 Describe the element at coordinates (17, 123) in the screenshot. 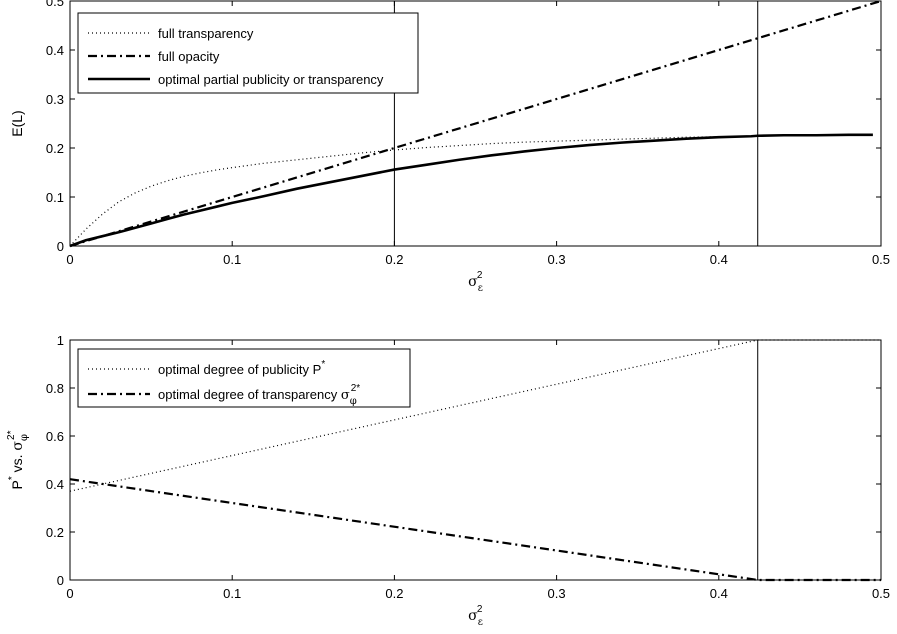

I see `y-axis-label: E(L)` at that location.